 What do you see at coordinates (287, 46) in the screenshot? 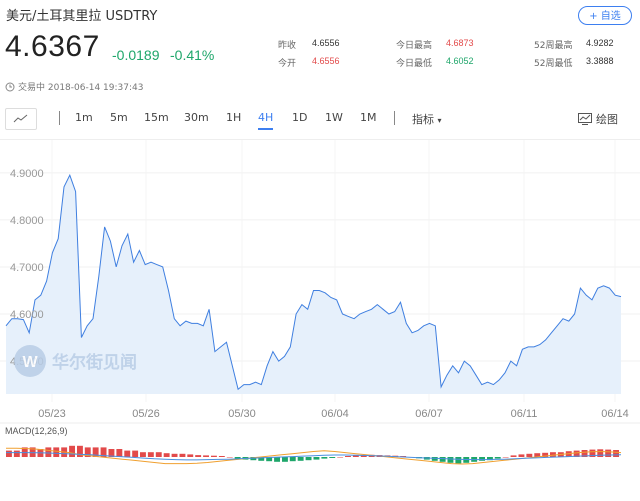
I see `stat-label-prev-close: 昨收` at bounding box center [287, 46].